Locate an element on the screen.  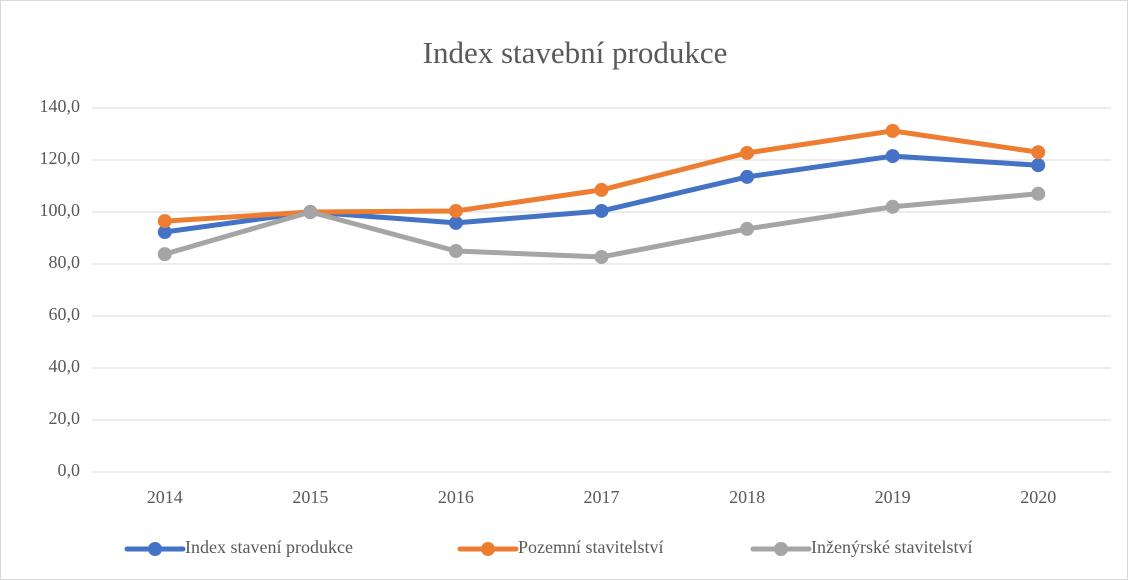
legend-label: Inženýrské stavitelství is located at coordinates (891, 547).